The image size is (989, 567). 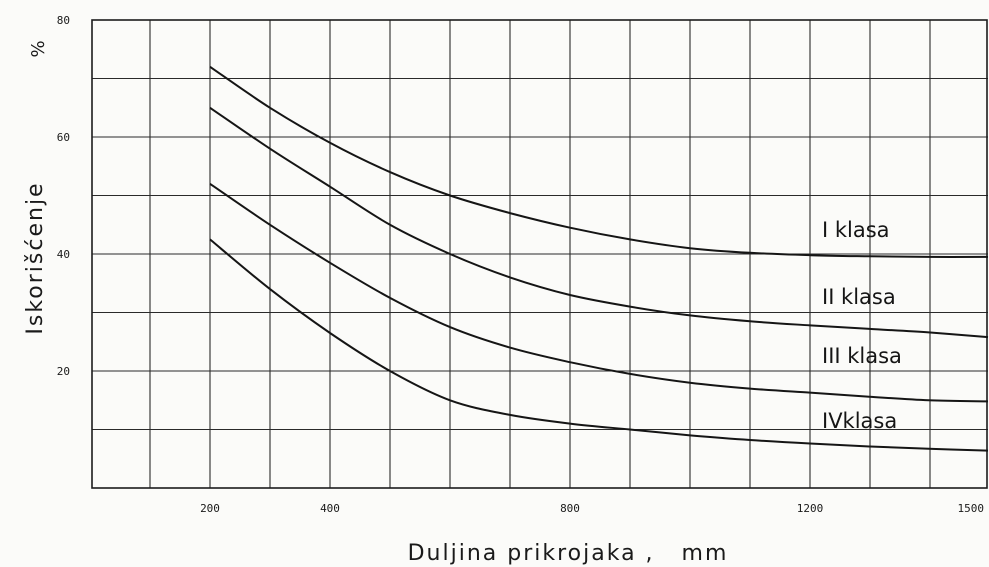 What do you see at coordinates (63, 371) in the screenshot?
I see `y-tick-label: 20` at bounding box center [63, 371].